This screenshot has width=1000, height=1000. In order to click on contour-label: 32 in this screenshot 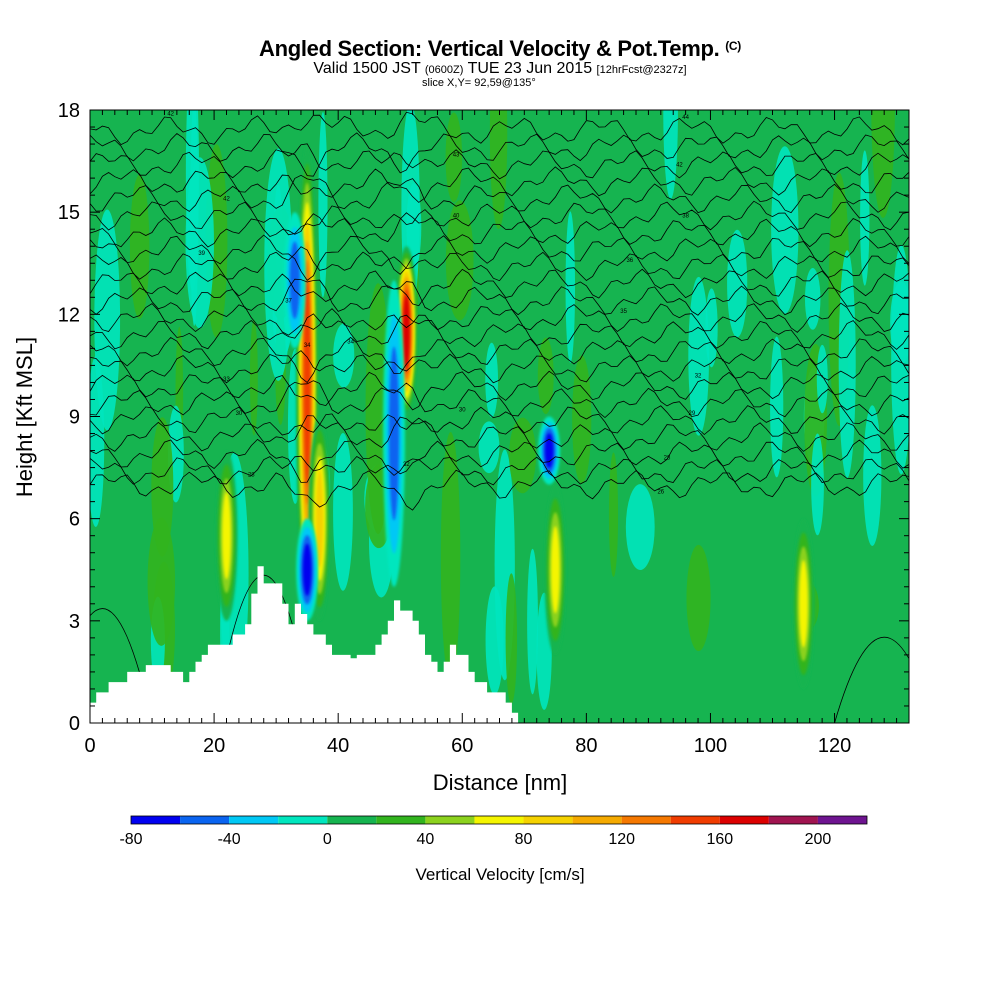, I will do `click(698, 377)`.